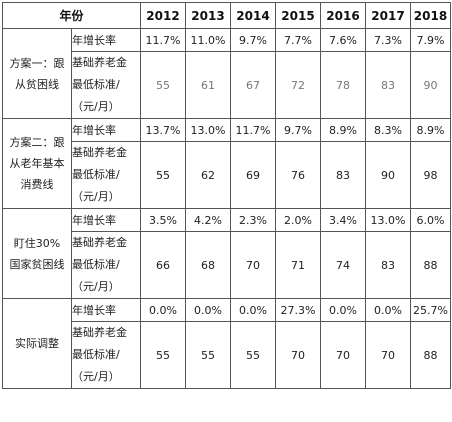  What do you see at coordinates (253, 310) in the screenshot?
I see `growth-rate-cell-2014: 0.0%` at bounding box center [253, 310].